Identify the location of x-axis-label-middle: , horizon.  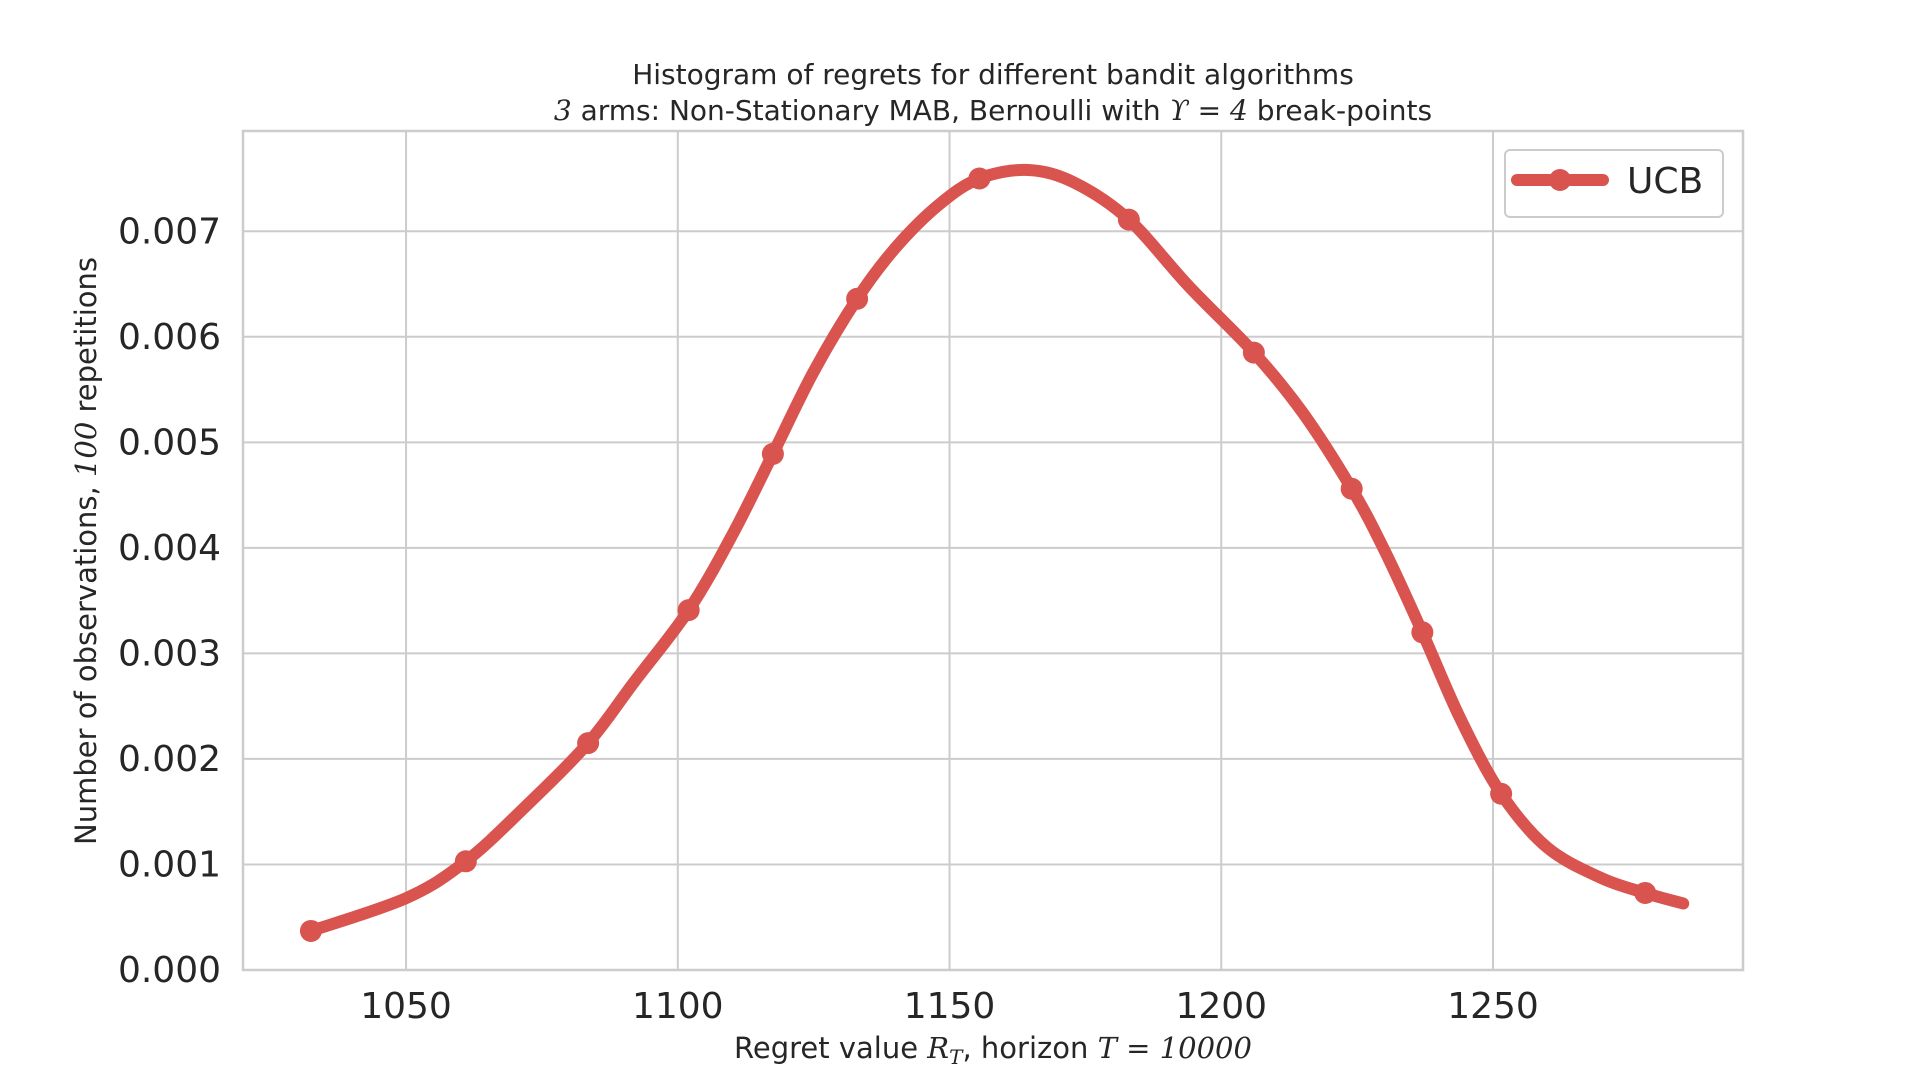
(1029, 1048).